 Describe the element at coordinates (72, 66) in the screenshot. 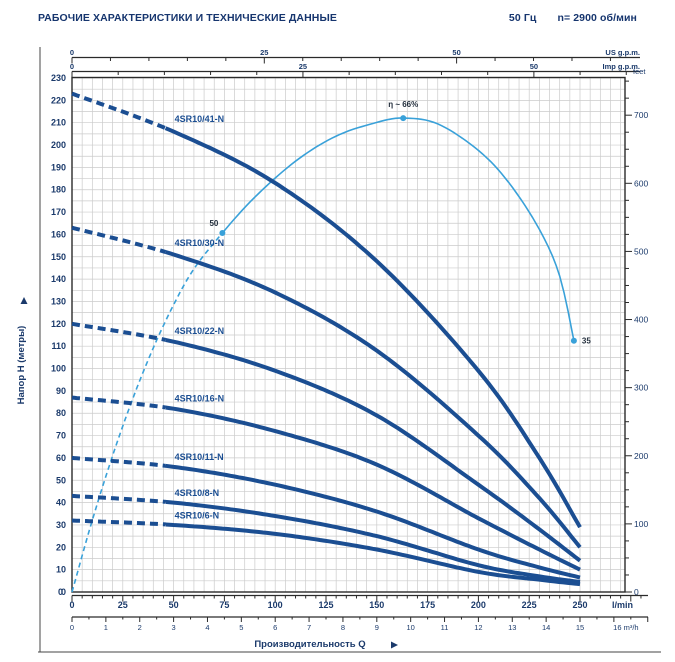

I see `imp-gpm-axis-tick-label: 0` at that location.